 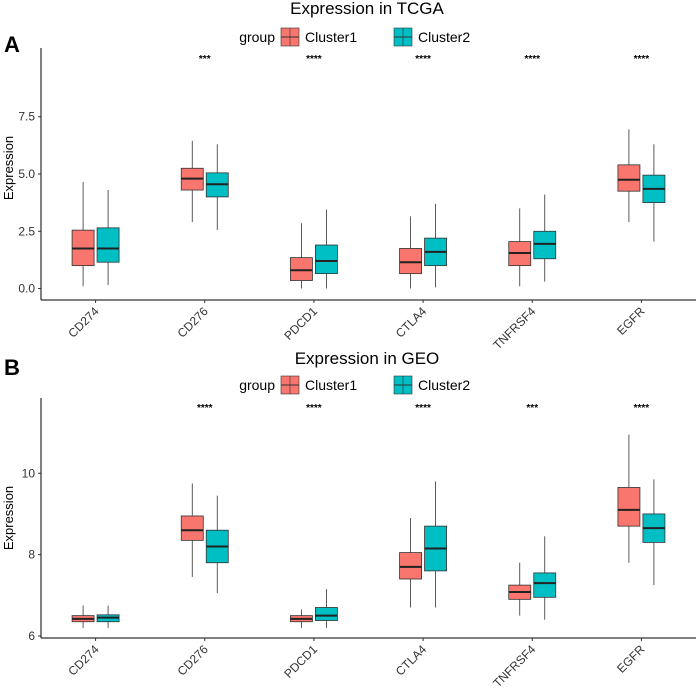 What do you see at coordinates (367, 358) in the screenshot?
I see `chart-title: Expression in GEO` at bounding box center [367, 358].